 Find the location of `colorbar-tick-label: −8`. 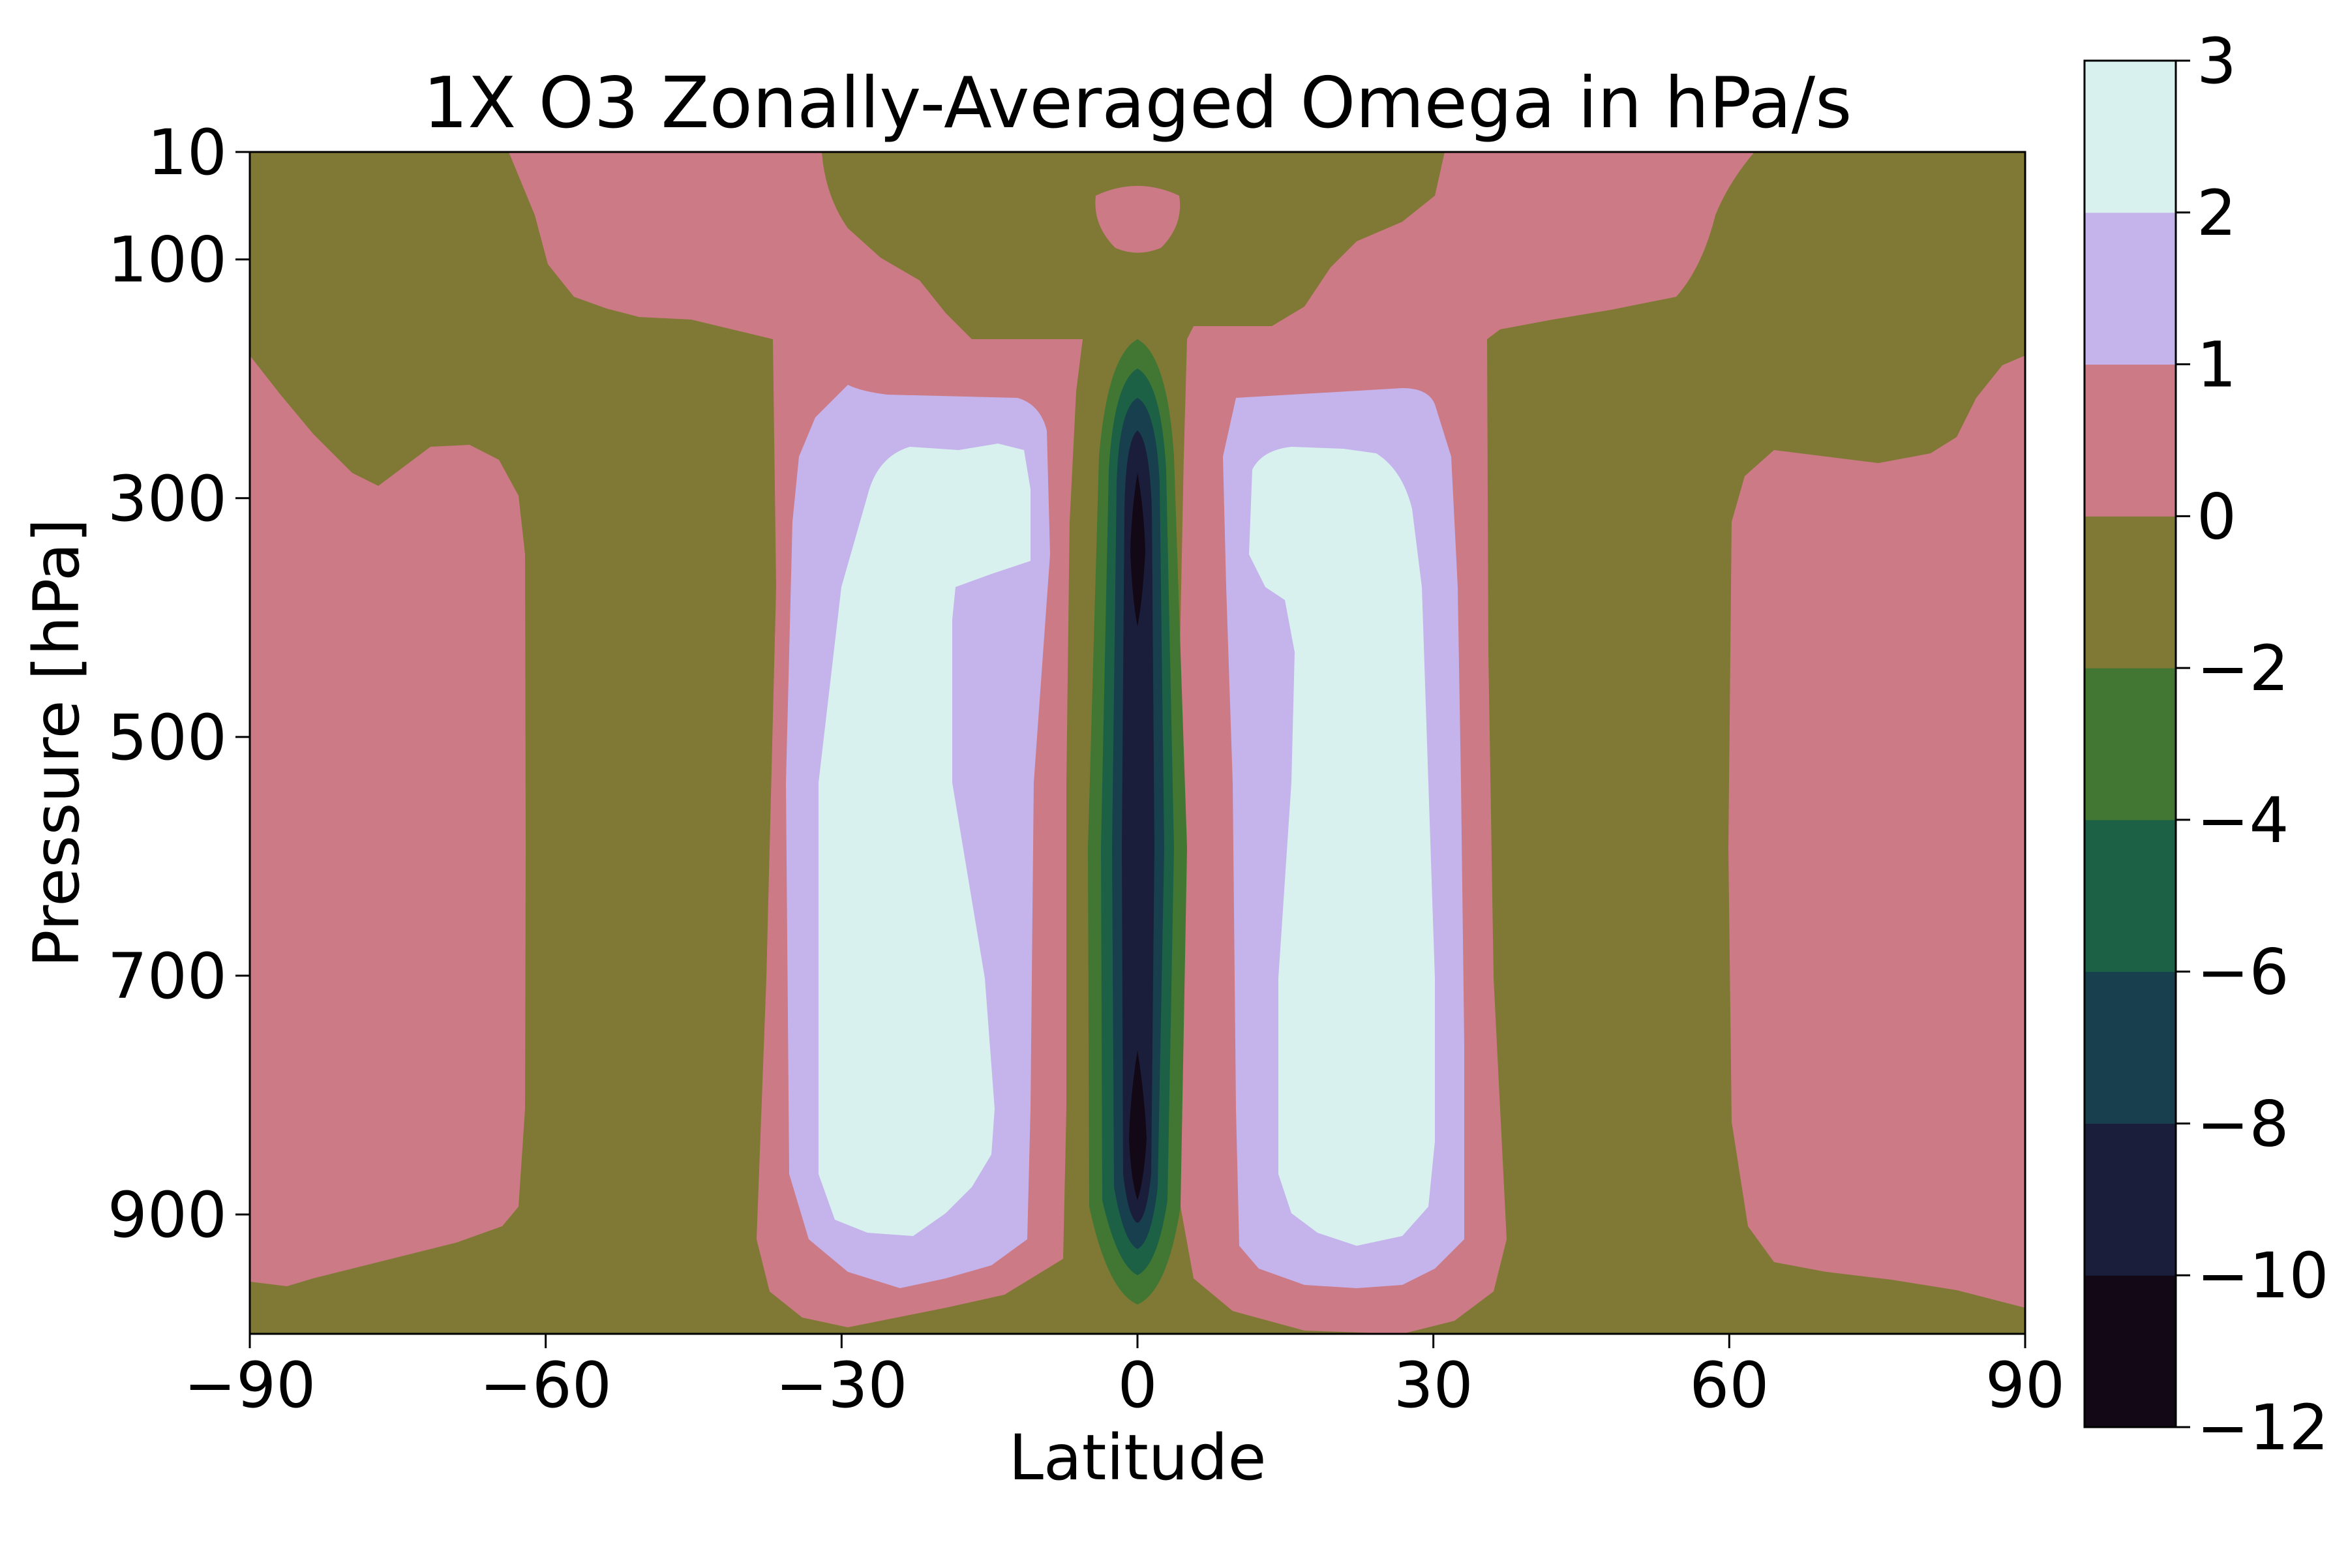

colorbar-tick-label: −8 is located at coordinates (2243, 1123).